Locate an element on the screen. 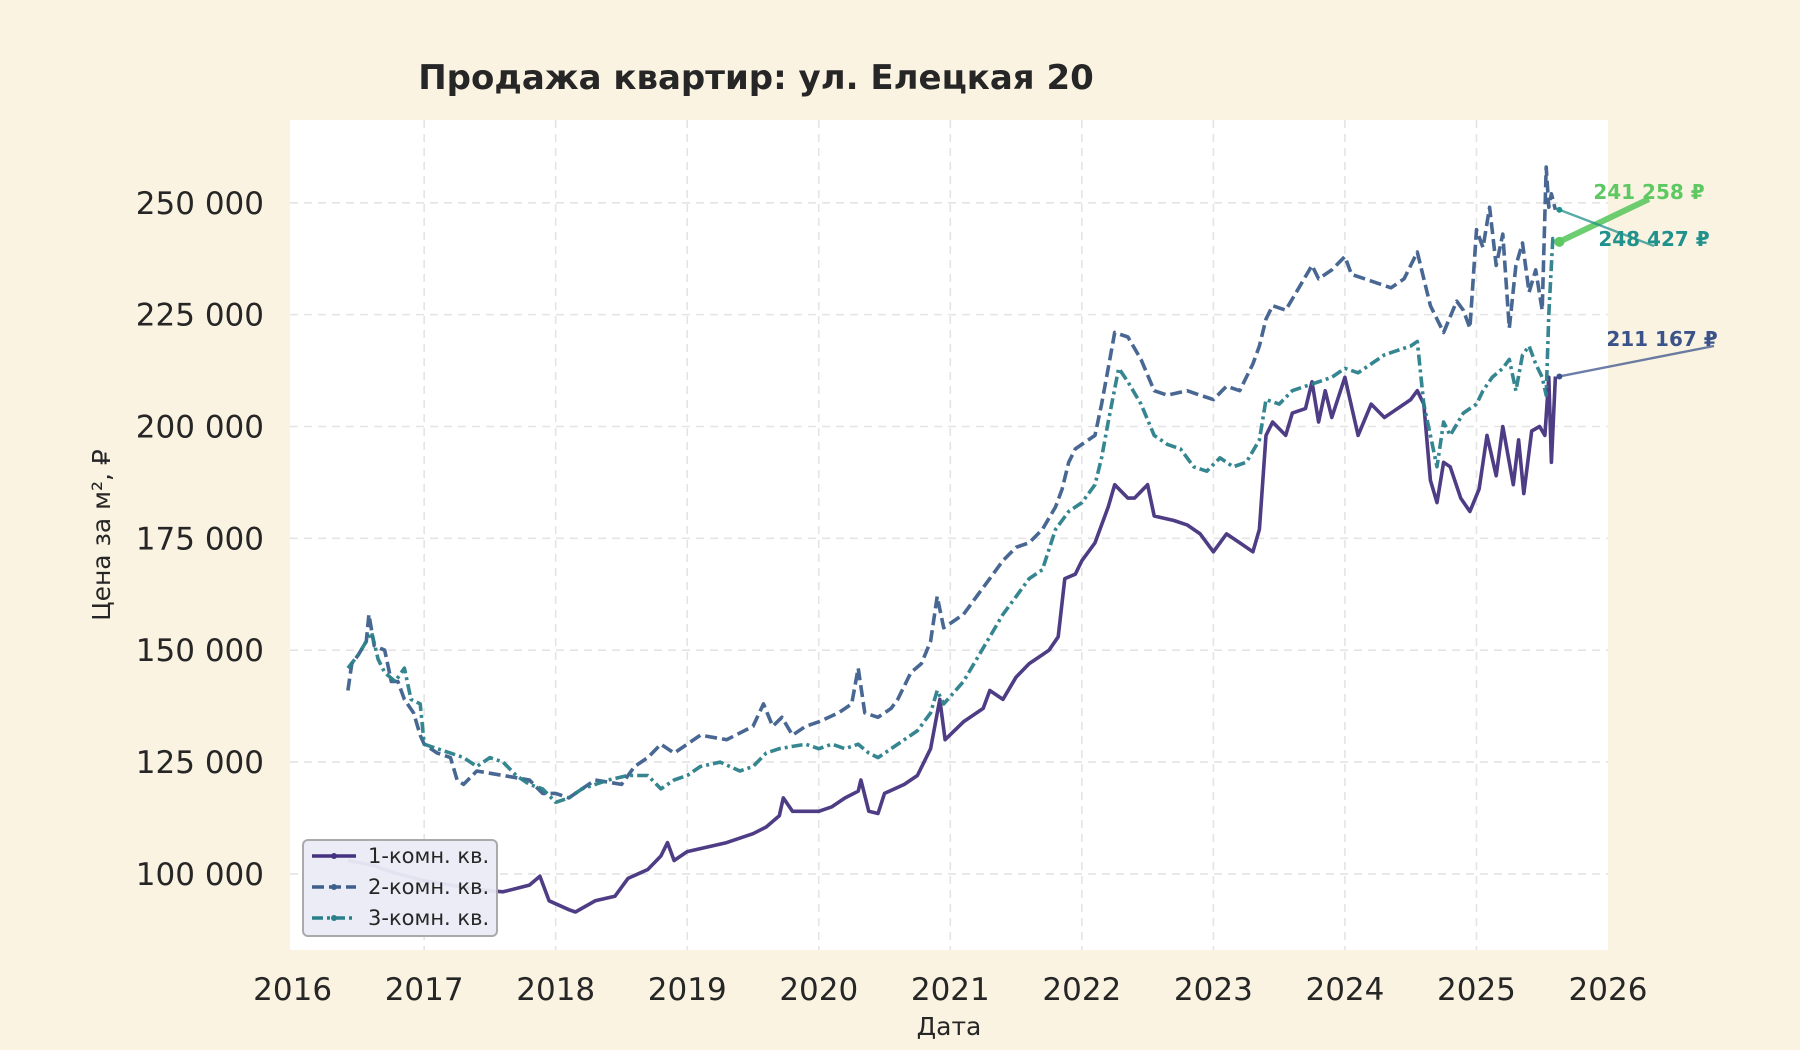 This screenshot has width=1800, height=1050. x-tick-label: 2016 is located at coordinates (292, 990).